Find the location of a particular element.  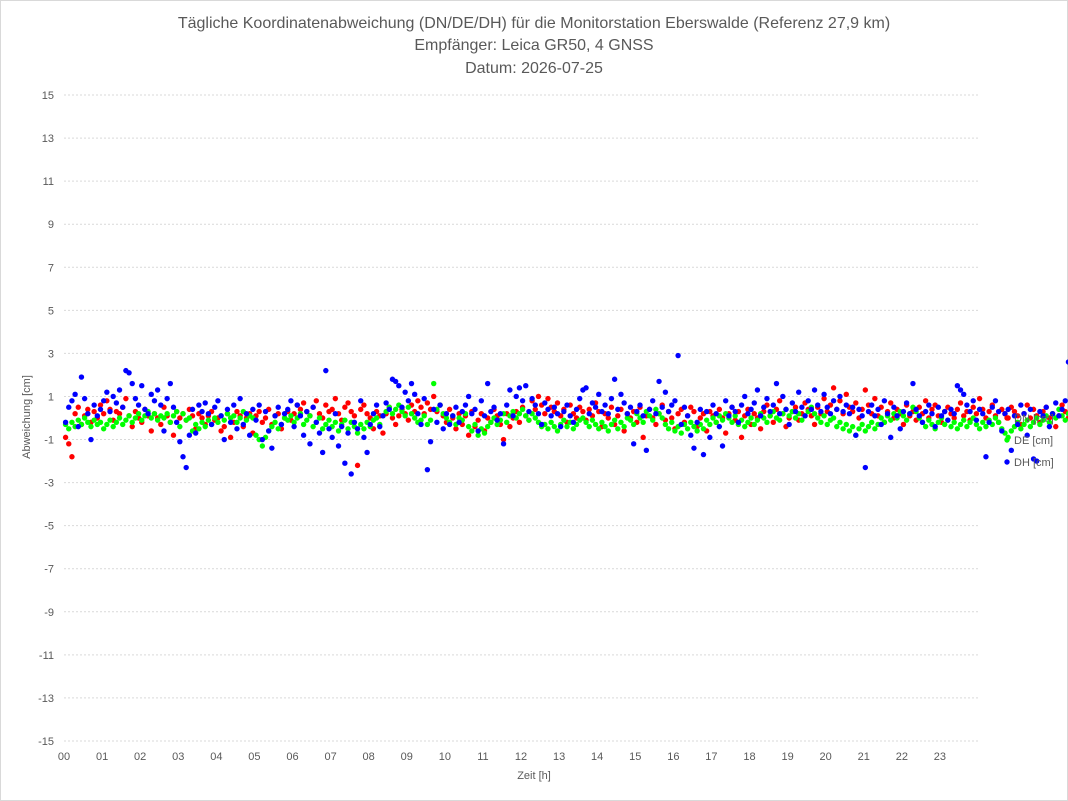

data-points is located at coordinates (565, 414).